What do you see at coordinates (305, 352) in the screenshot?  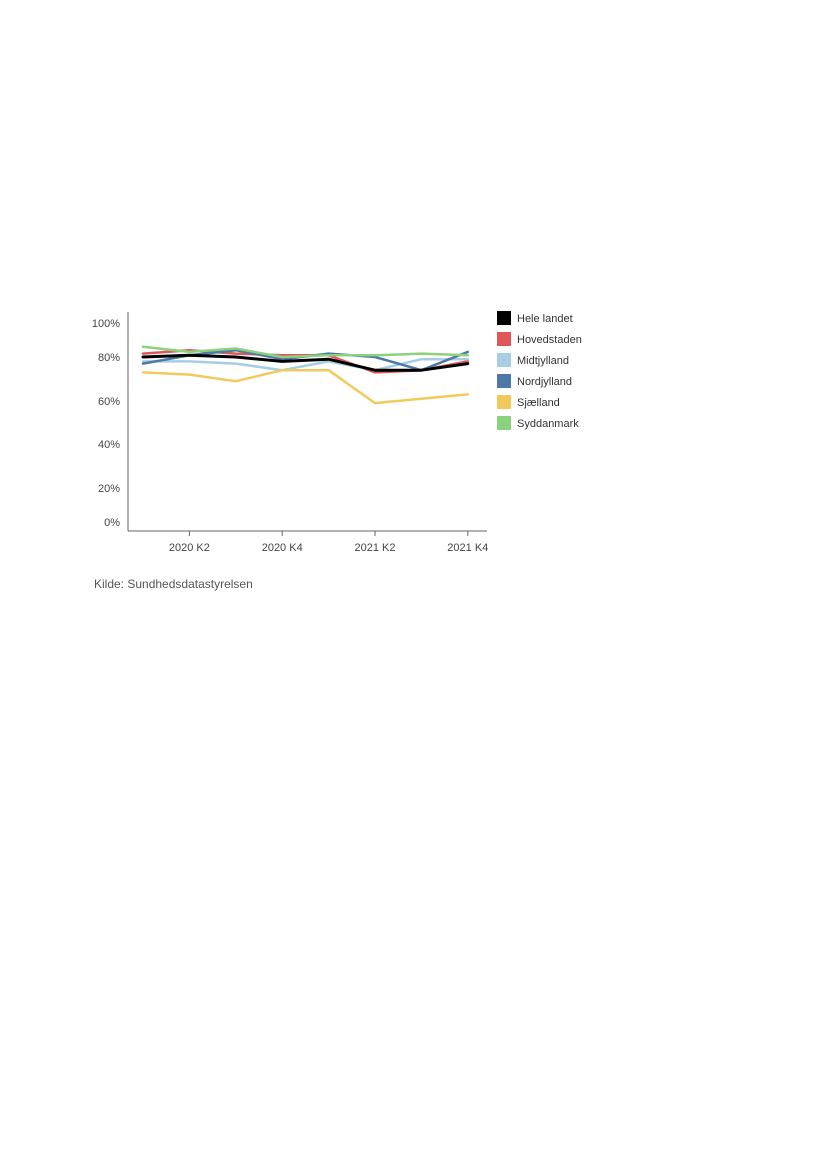 I see `series-line-syddanmark` at bounding box center [305, 352].